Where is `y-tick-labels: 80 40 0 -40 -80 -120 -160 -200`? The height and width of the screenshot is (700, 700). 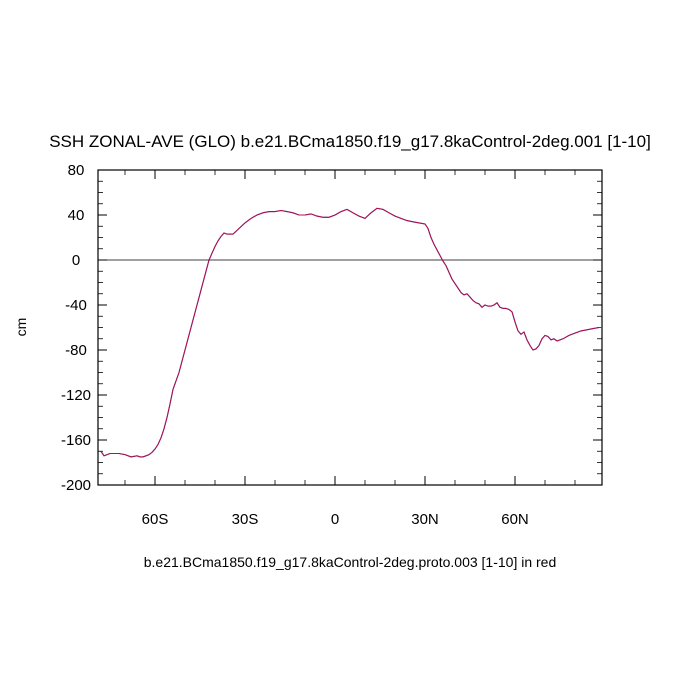
y-tick-labels: 80 40 0 -40 -80 -120 -160 -200 is located at coordinates (76, 328).